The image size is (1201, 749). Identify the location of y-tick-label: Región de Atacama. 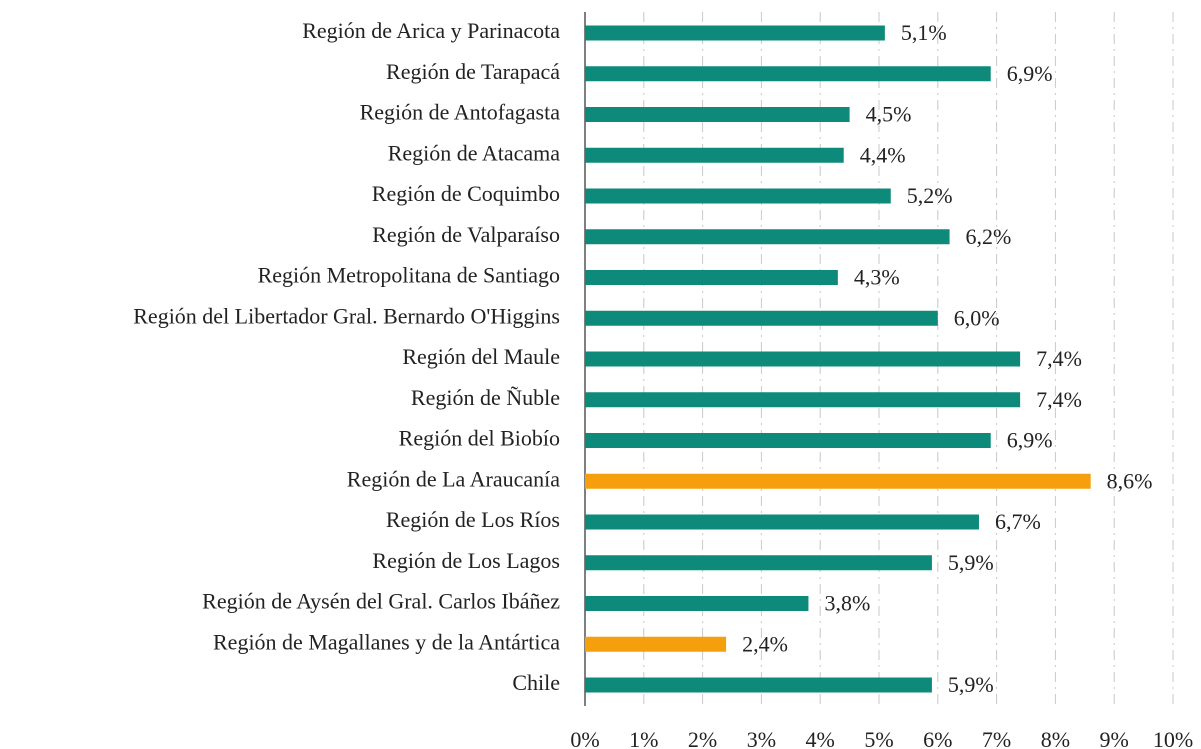
(474, 152).